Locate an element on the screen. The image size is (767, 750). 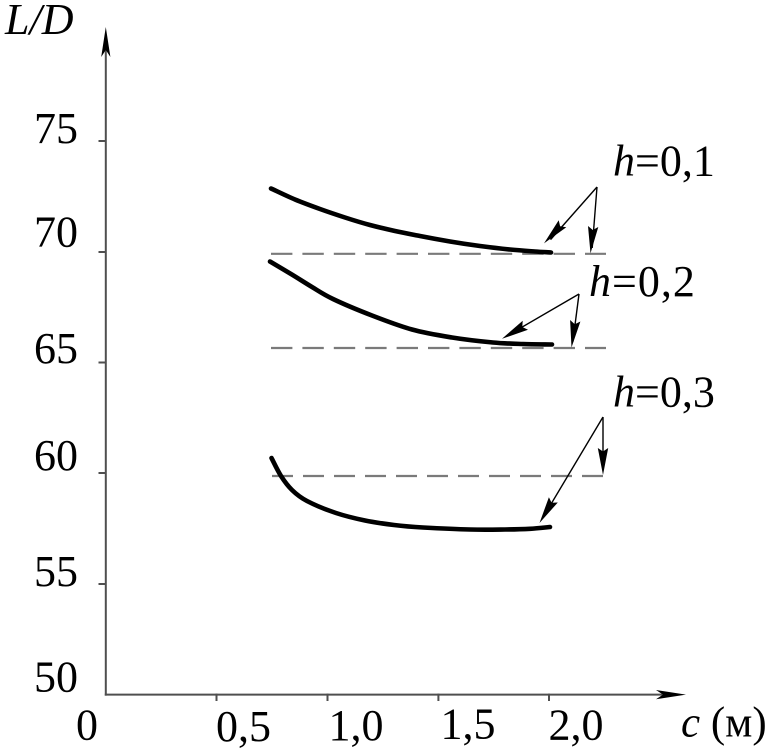
svg-text: 2,0 is located at coordinates (576, 725).